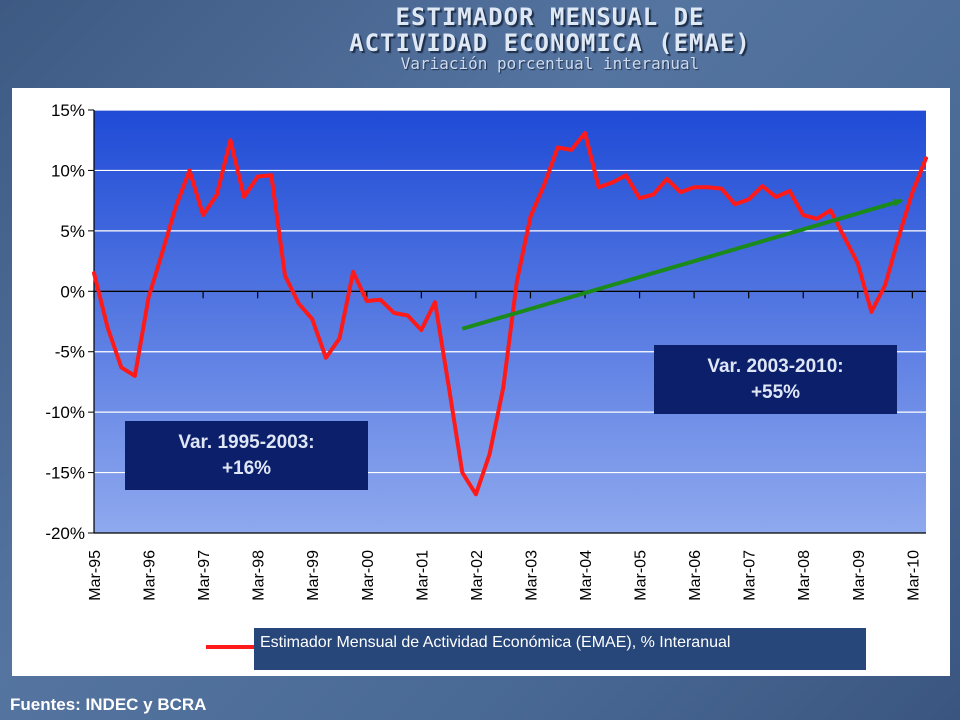  Describe the element at coordinates (150, 575) in the screenshot. I see `x-tick-label: Mar-96` at that location.